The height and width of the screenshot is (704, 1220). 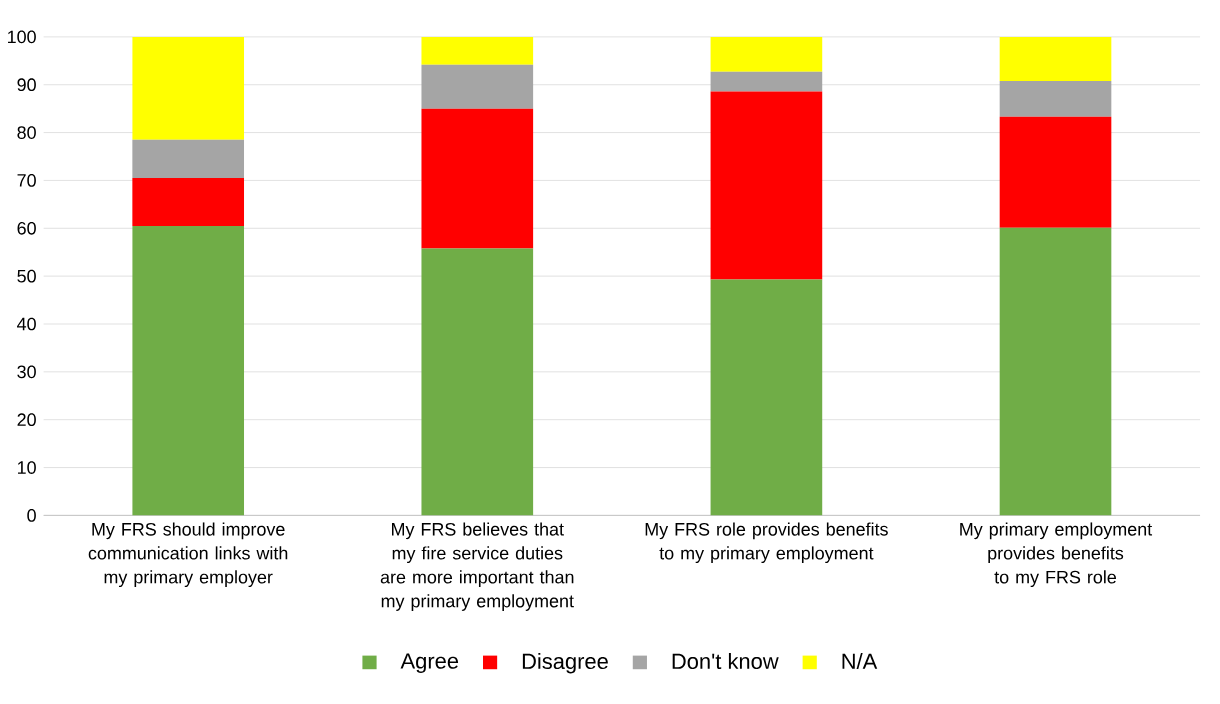 What do you see at coordinates (26, 133) in the screenshot?
I see `y-tick-label: 80` at bounding box center [26, 133].